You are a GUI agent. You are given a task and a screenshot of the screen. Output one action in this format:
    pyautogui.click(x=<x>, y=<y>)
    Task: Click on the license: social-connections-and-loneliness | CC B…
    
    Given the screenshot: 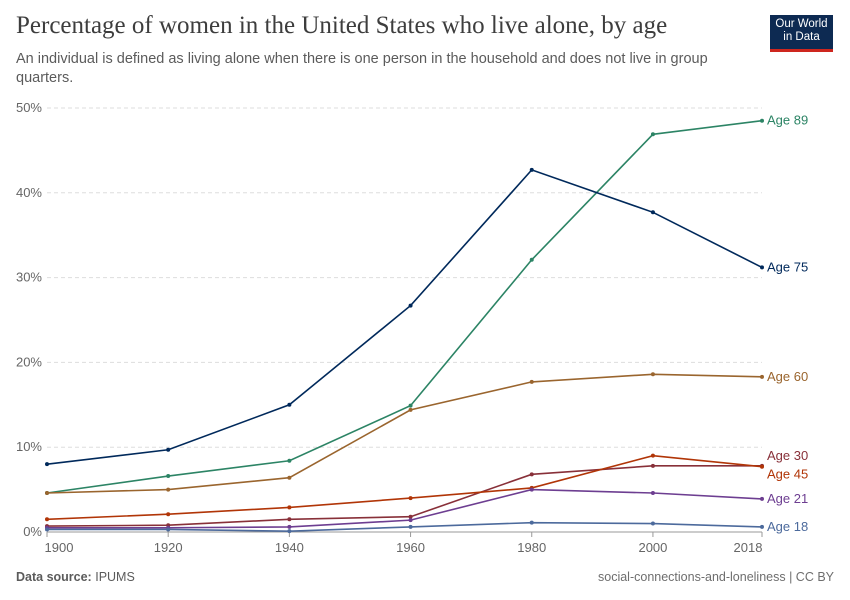 What is the action you would take?
    pyautogui.click(x=716, y=577)
    